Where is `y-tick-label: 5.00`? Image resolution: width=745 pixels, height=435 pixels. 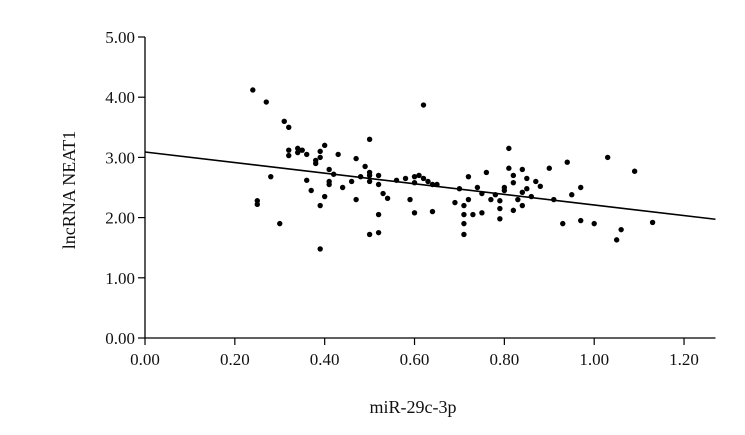
y-tick-label: 5.00 is located at coordinates (120, 37).